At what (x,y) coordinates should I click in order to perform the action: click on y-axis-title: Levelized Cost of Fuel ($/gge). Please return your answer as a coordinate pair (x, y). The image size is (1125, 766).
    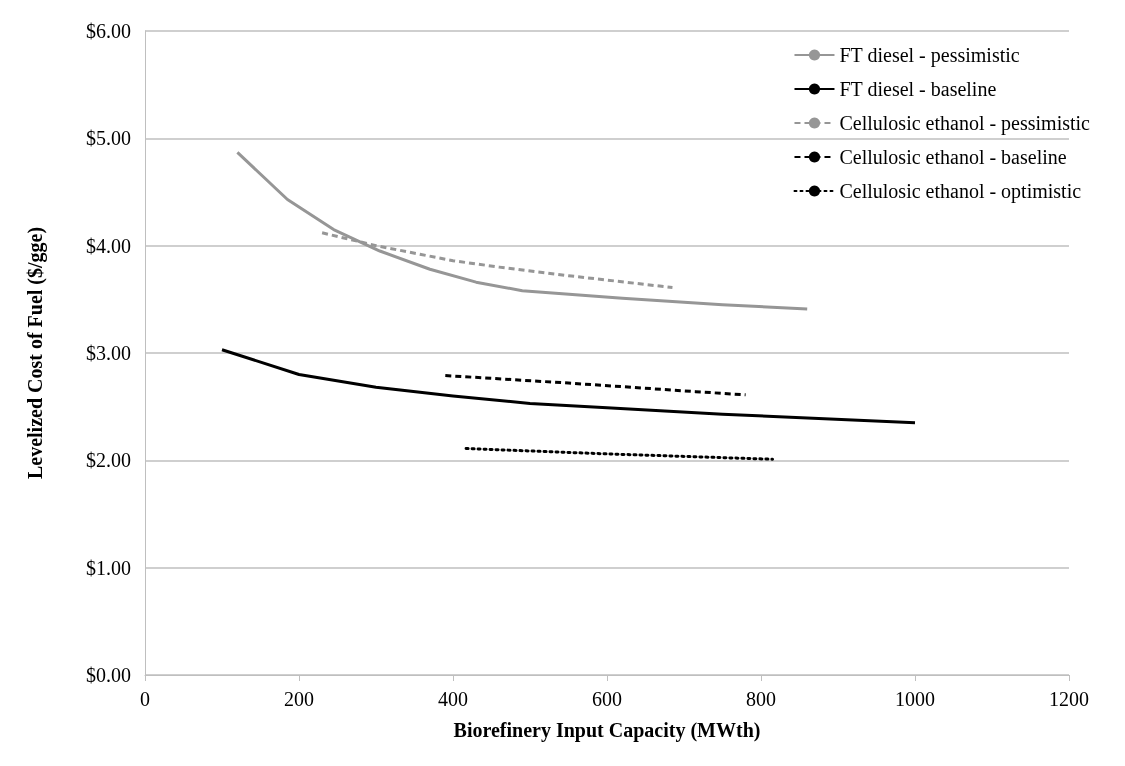
    Looking at the image, I should click on (35, 353).